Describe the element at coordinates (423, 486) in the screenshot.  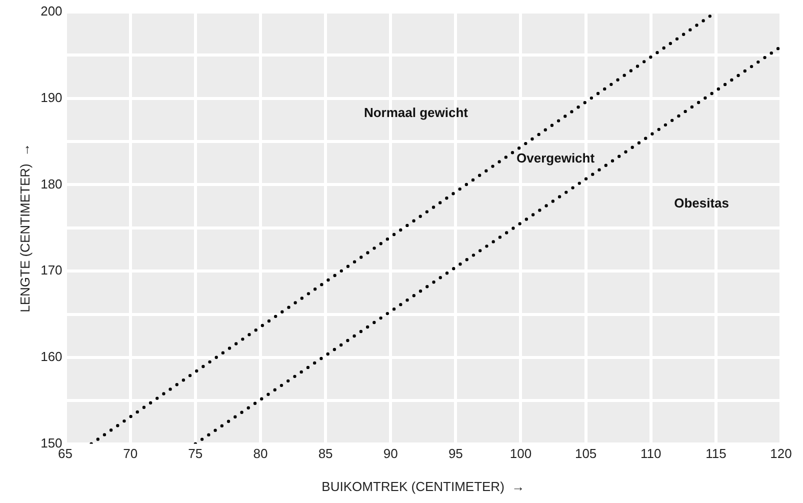
I see `x-axis-title: BUIKOMTREK (CENTIMETER) →` at that location.